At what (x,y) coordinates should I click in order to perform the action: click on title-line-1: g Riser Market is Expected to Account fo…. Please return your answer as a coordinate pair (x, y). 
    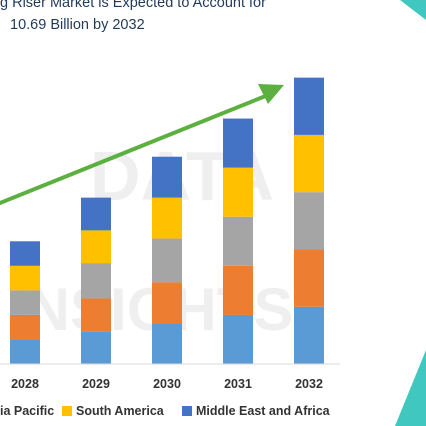
    Looking at the image, I should click on (133, 5).